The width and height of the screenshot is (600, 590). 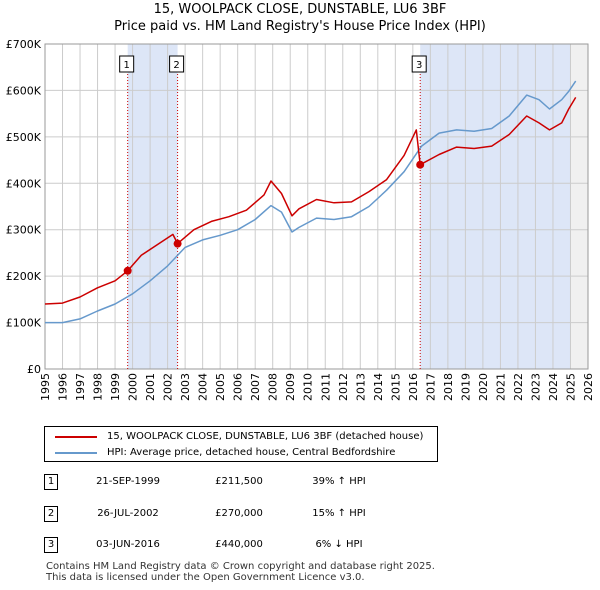 What do you see at coordinates (308, 387) in the screenshot?
I see `x-tick-label: 2010` at bounding box center [308, 387].